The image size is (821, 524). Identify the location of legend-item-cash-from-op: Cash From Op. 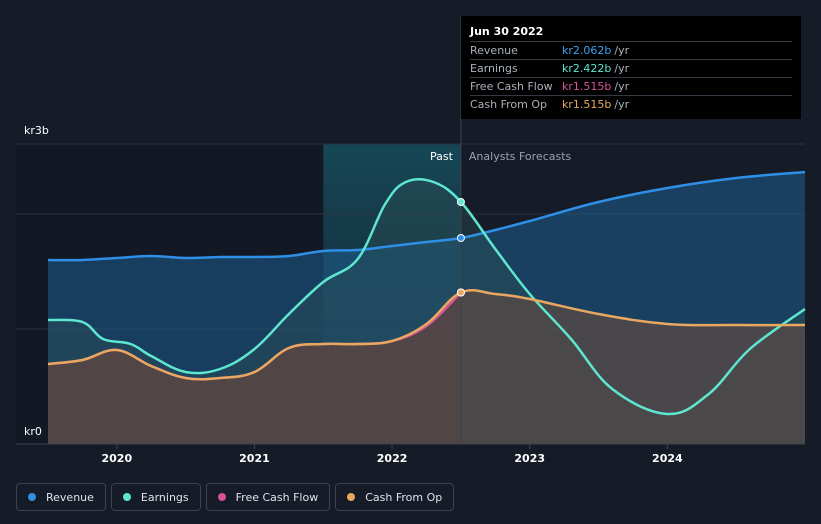
(395, 497).